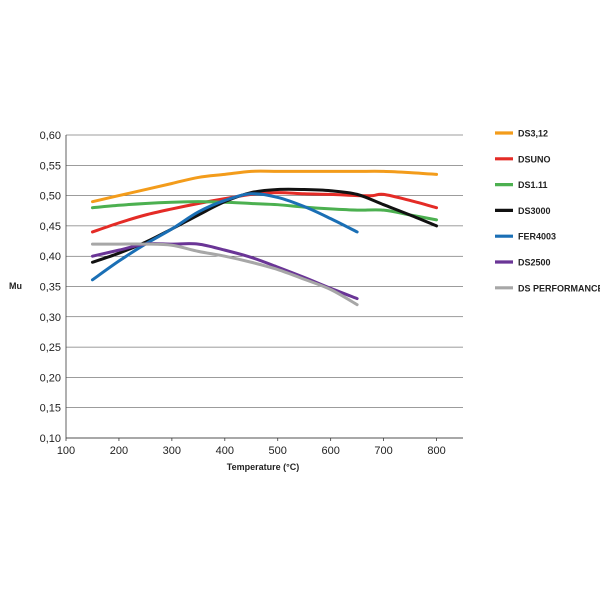 The height and width of the screenshot is (600, 600). What do you see at coordinates (50, 348) in the screenshot?
I see `y-tick-label: 0,25` at bounding box center [50, 348].